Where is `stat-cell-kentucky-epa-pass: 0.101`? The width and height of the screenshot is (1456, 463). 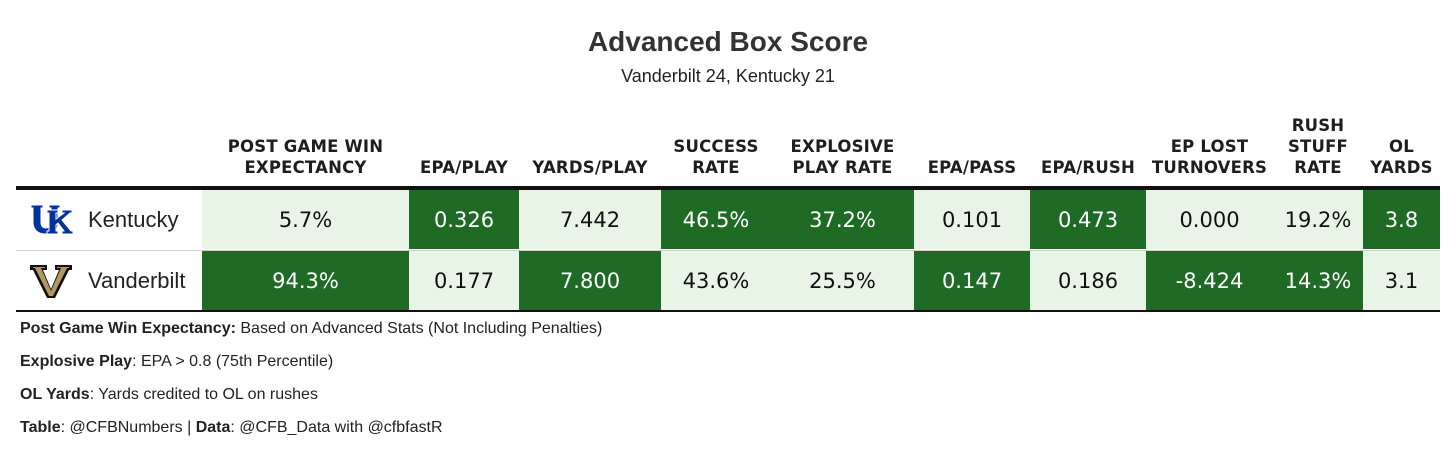
stat-cell-kentucky-epa-pass: 0.101 is located at coordinates (972, 219).